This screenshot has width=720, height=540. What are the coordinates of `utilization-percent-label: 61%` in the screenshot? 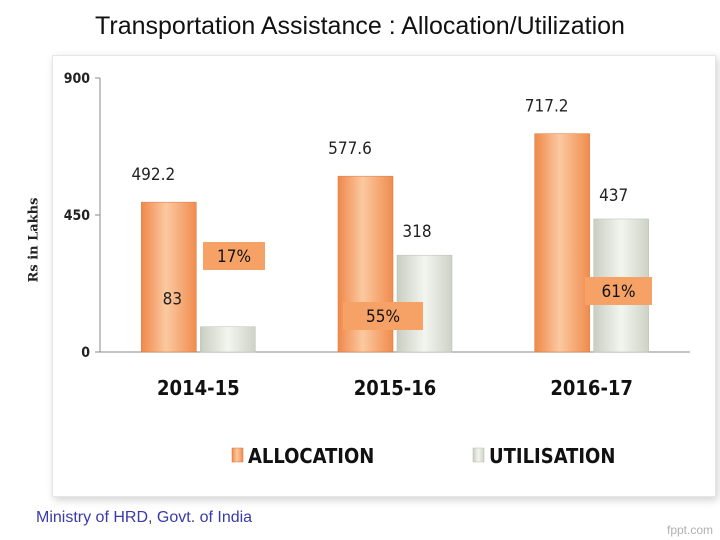 It's located at (619, 292).